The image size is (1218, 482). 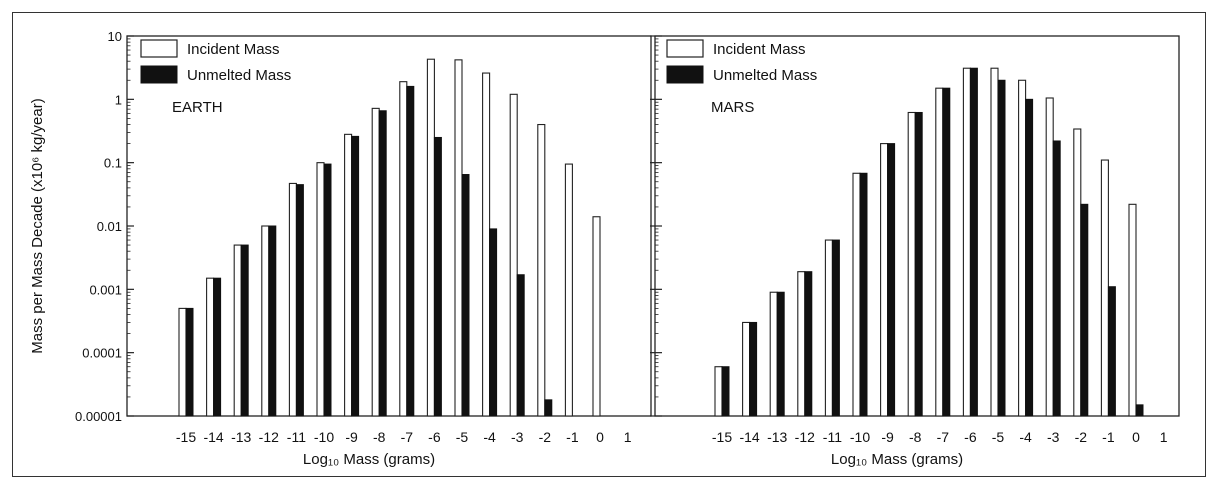 What do you see at coordinates (732, 107) in the screenshot?
I see `panel-label: MARS` at bounding box center [732, 107].